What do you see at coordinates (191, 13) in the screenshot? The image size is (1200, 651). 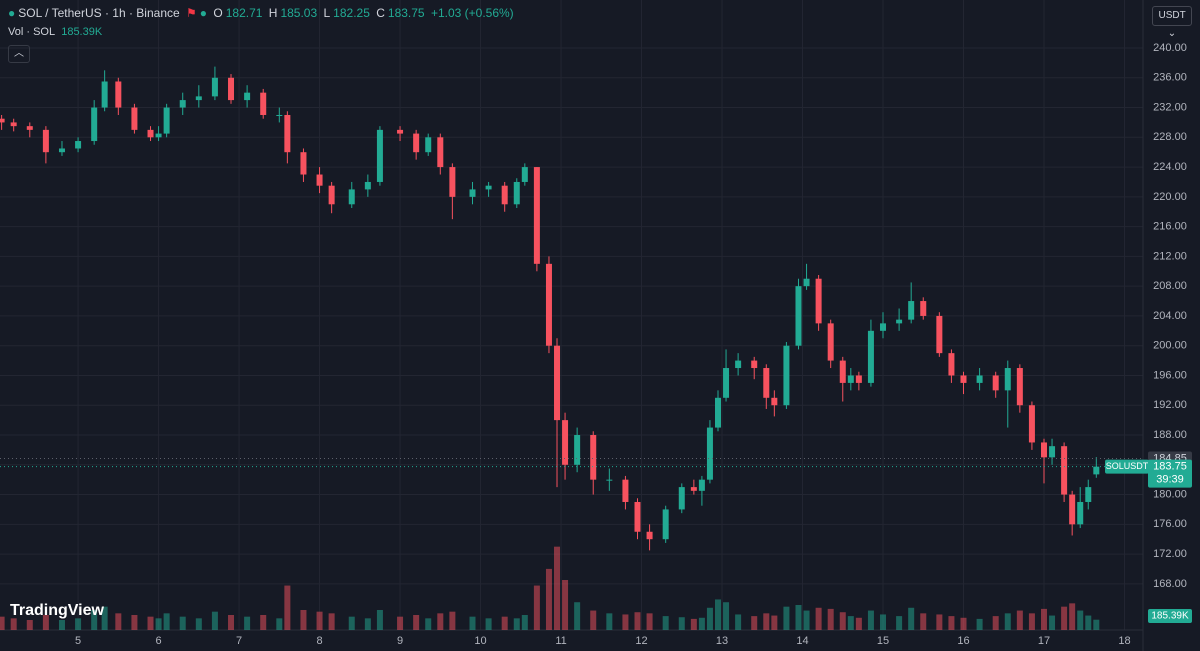 I see `flag-icon: ⚑` at bounding box center [191, 13].